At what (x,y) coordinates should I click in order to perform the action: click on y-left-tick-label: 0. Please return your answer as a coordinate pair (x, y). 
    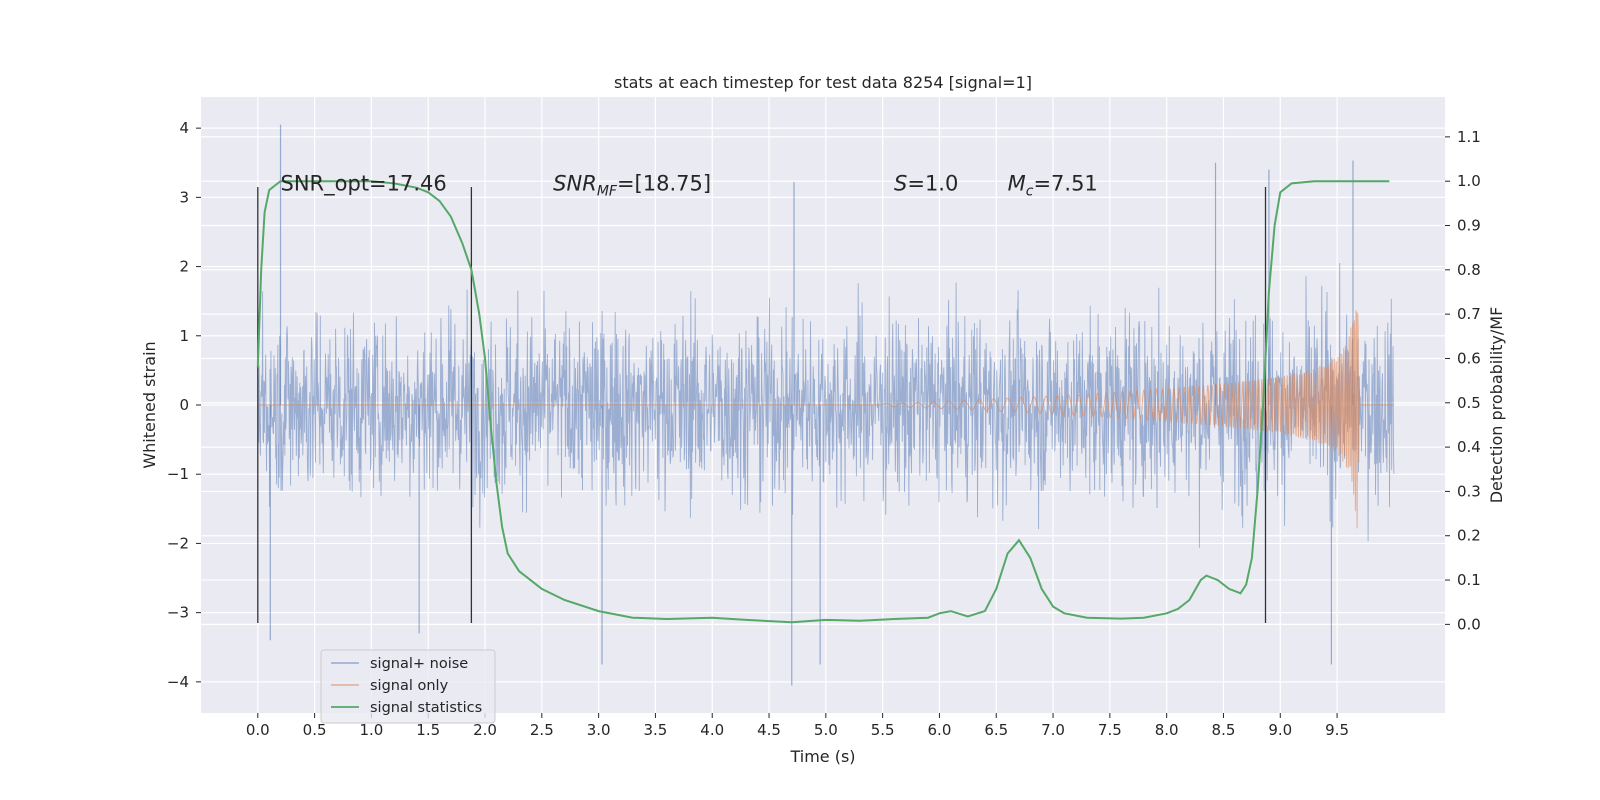
    Looking at the image, I should click on (184, 405).